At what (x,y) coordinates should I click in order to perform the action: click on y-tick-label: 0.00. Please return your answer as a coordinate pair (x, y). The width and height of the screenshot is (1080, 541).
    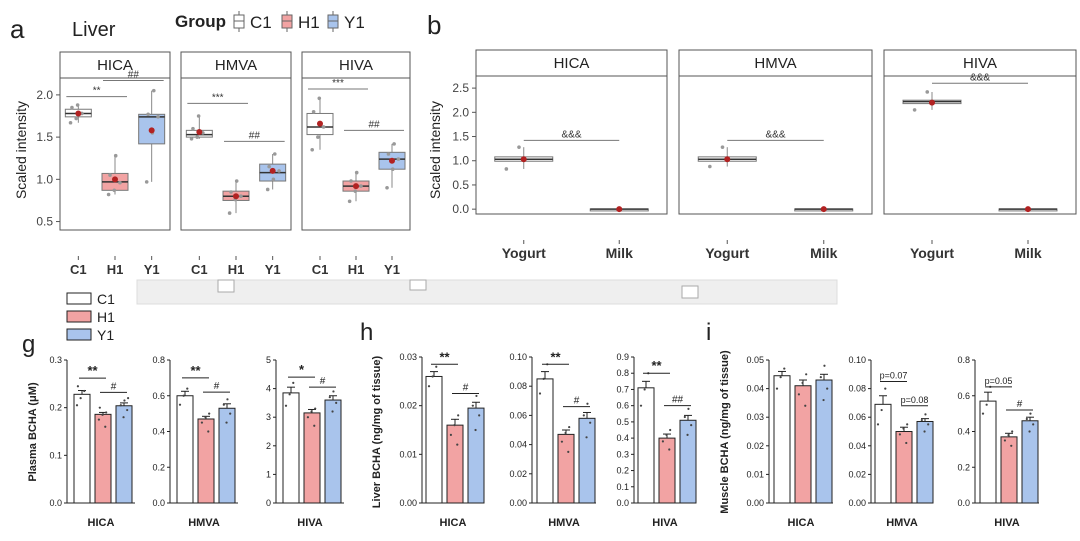
    Looking at the image, I should click on (857, 503).